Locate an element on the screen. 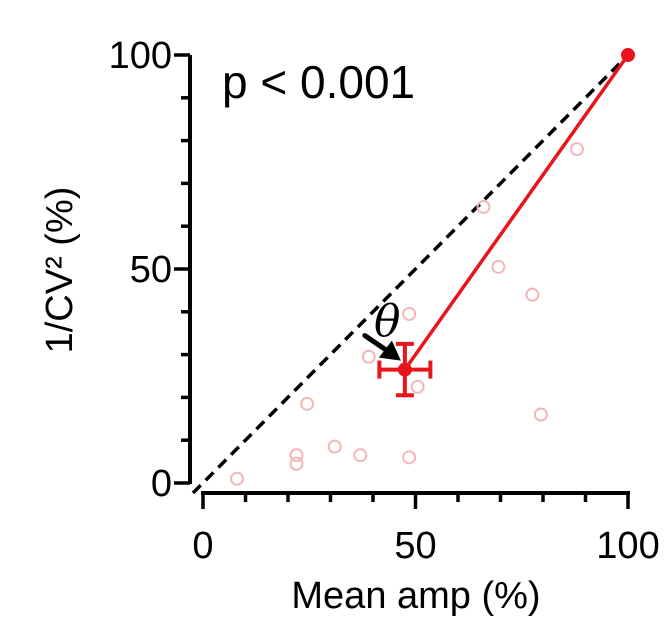 Image resolution: width=664 pixels, height=630 pixels. y-tick-label: 0 is located at coordinates (161, 484).